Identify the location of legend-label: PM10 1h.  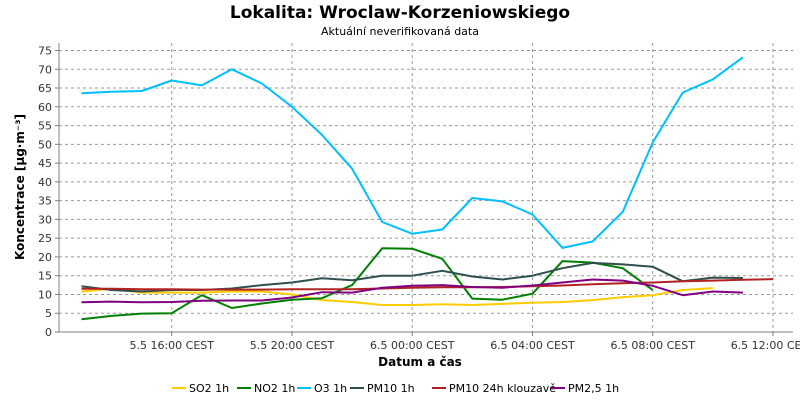
(391, 388).